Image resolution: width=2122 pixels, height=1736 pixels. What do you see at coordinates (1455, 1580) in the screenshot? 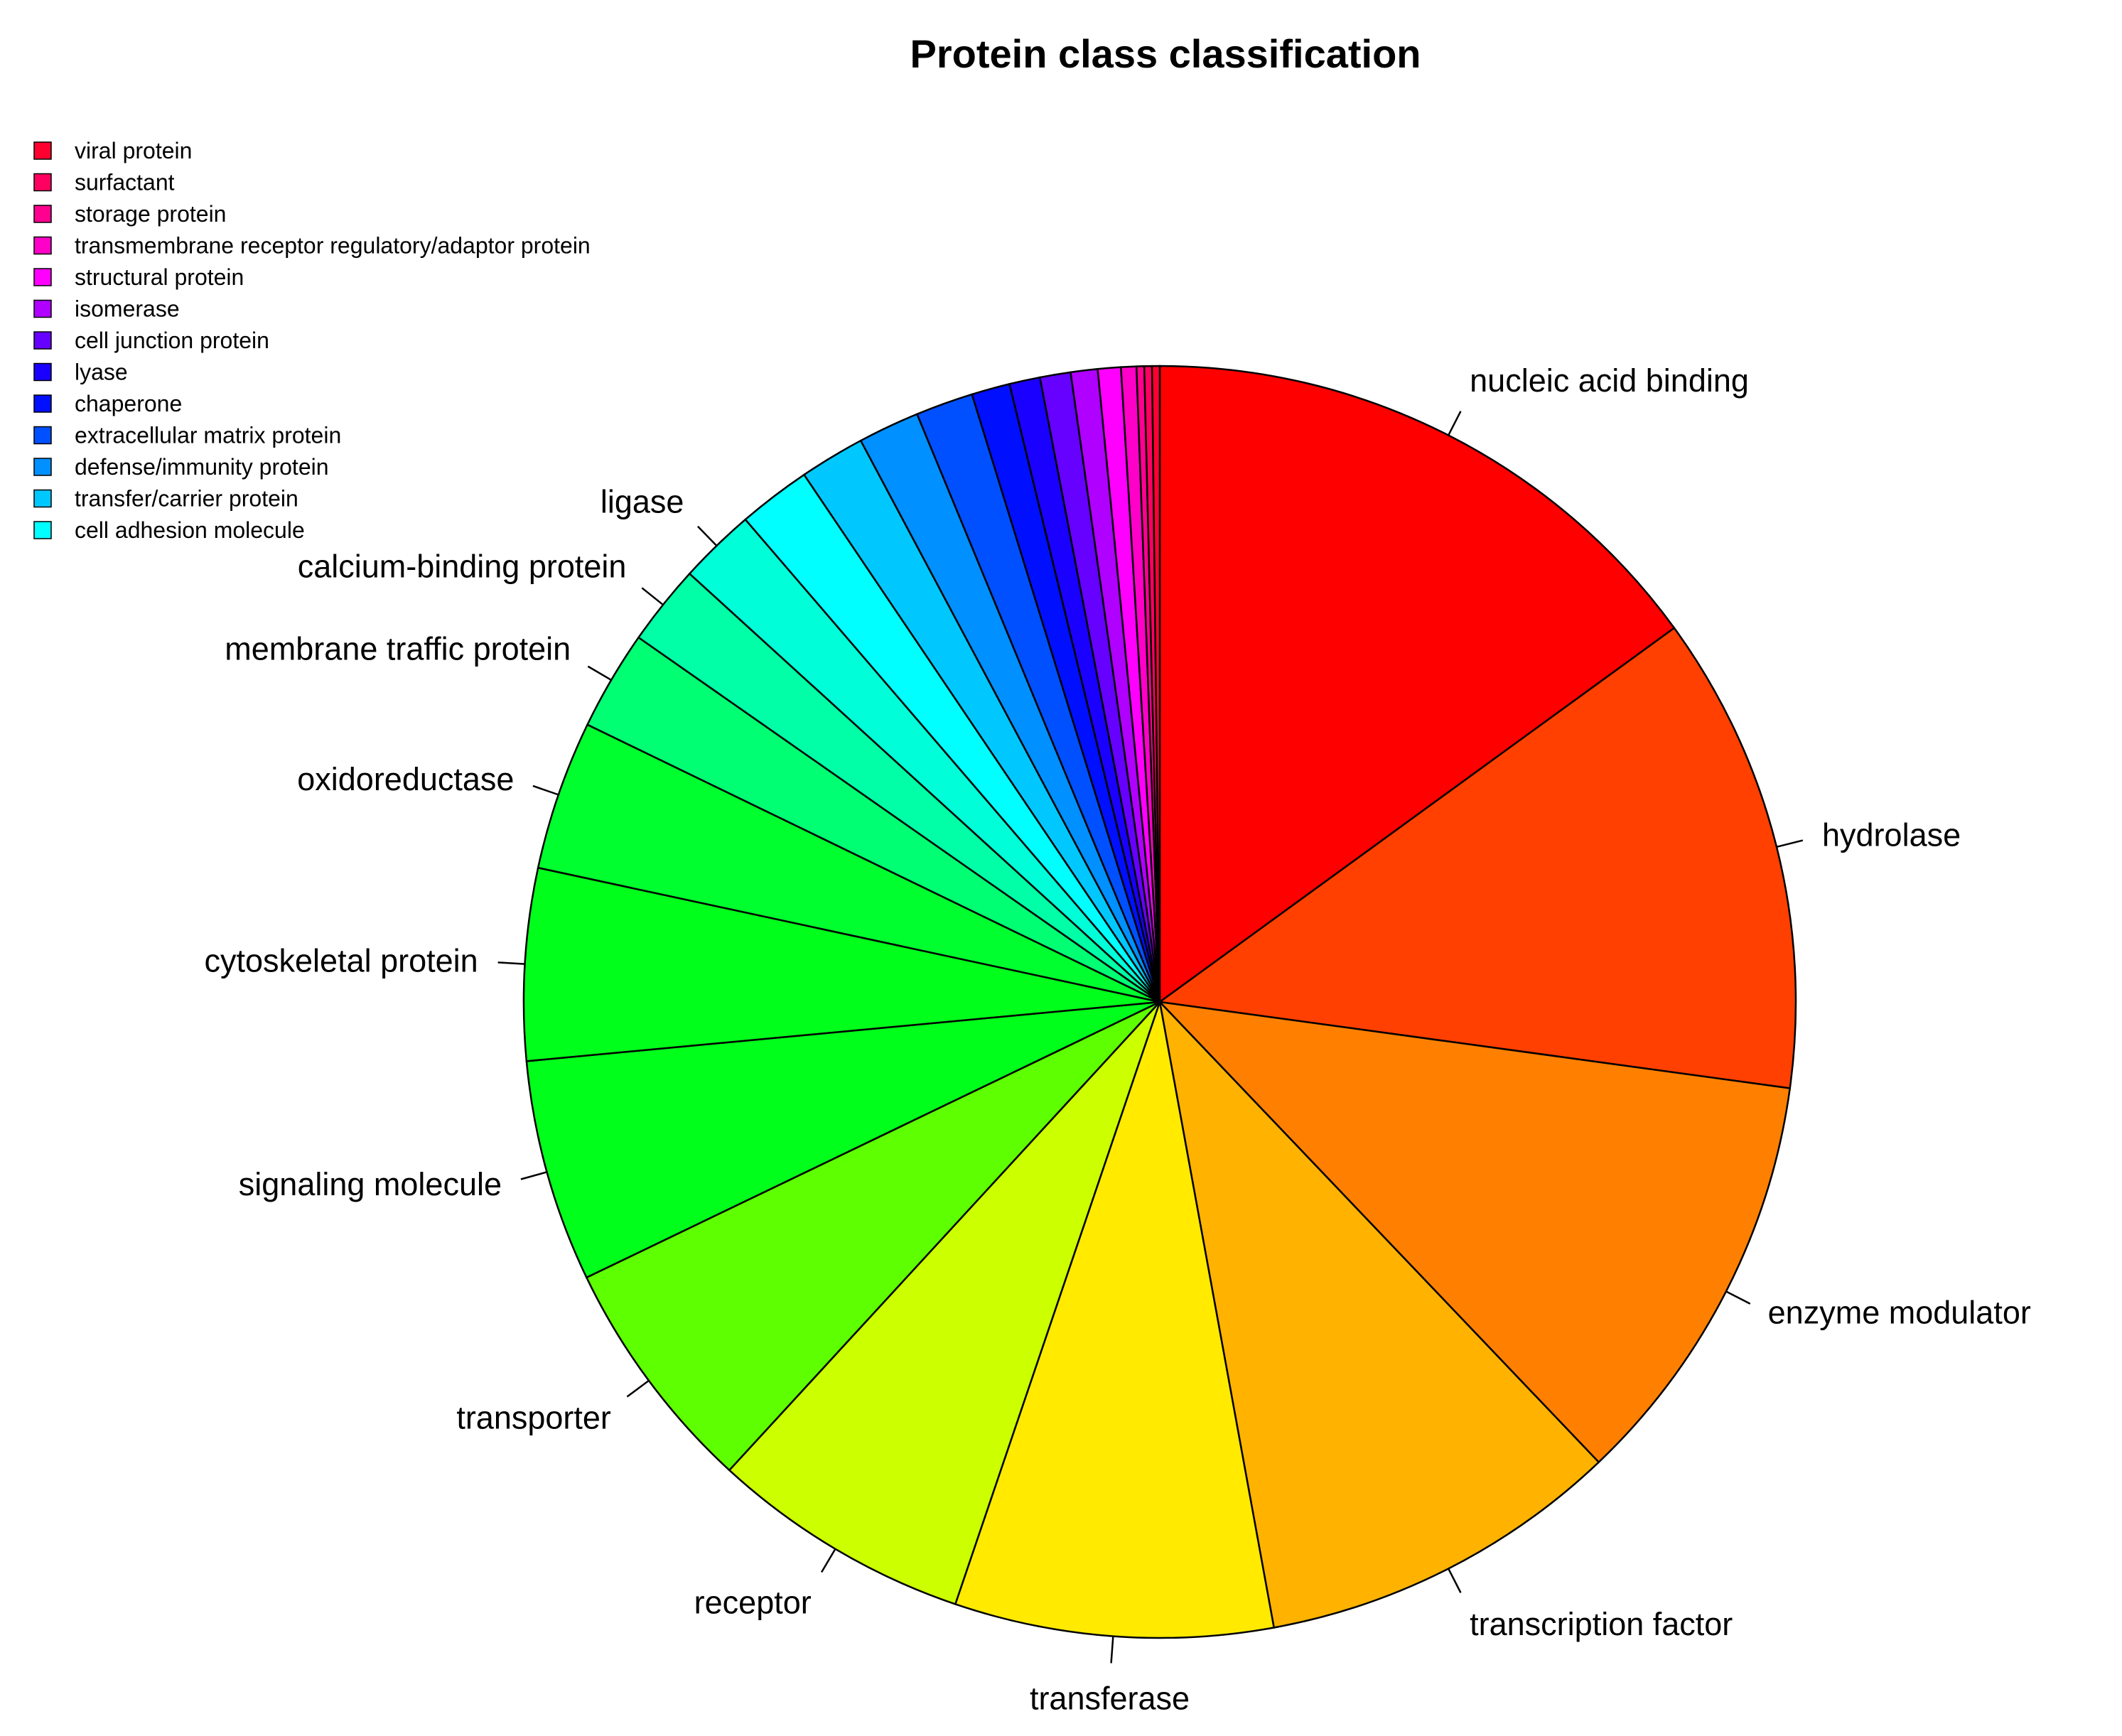
I see `leader-line-transcription-factor` at bounding box center [1455, 1580].